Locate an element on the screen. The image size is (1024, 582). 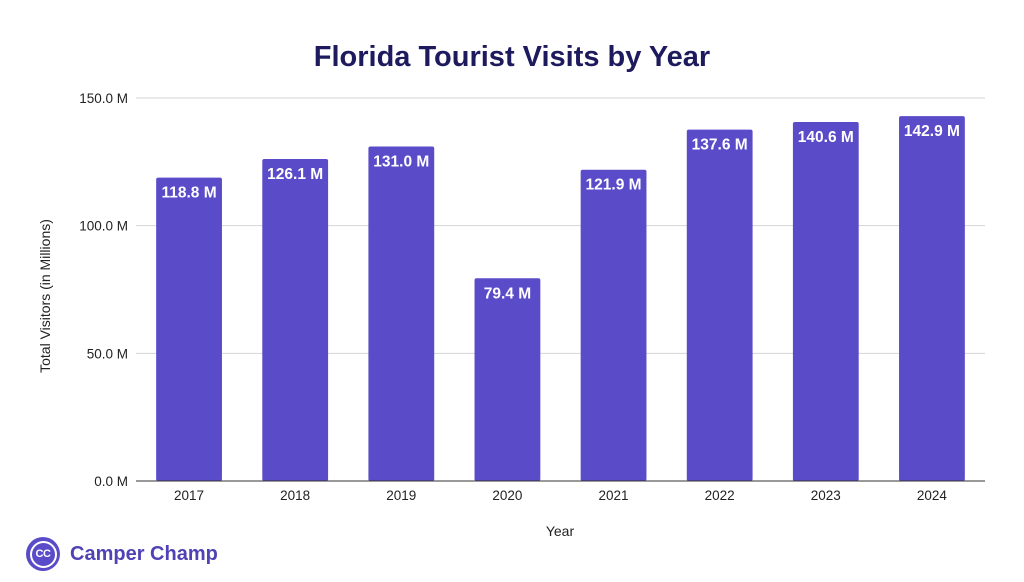
x-tick-label: 2023 is located at coordinates (826, 495).